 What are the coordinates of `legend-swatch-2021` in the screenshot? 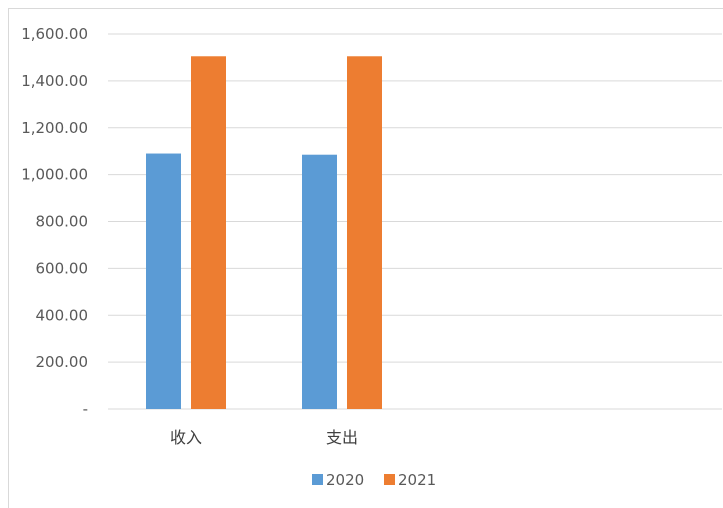 It's located at (389, 479).